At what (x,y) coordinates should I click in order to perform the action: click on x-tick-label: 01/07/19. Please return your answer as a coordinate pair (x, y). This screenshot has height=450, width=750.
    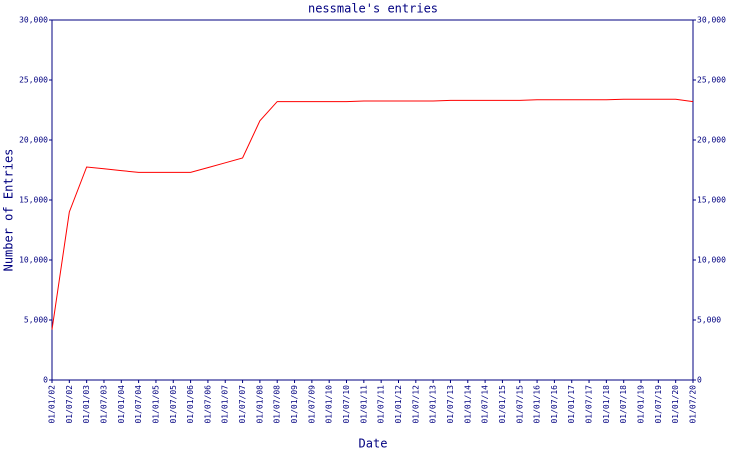
    Looking at the image, I should click on (658, 404).